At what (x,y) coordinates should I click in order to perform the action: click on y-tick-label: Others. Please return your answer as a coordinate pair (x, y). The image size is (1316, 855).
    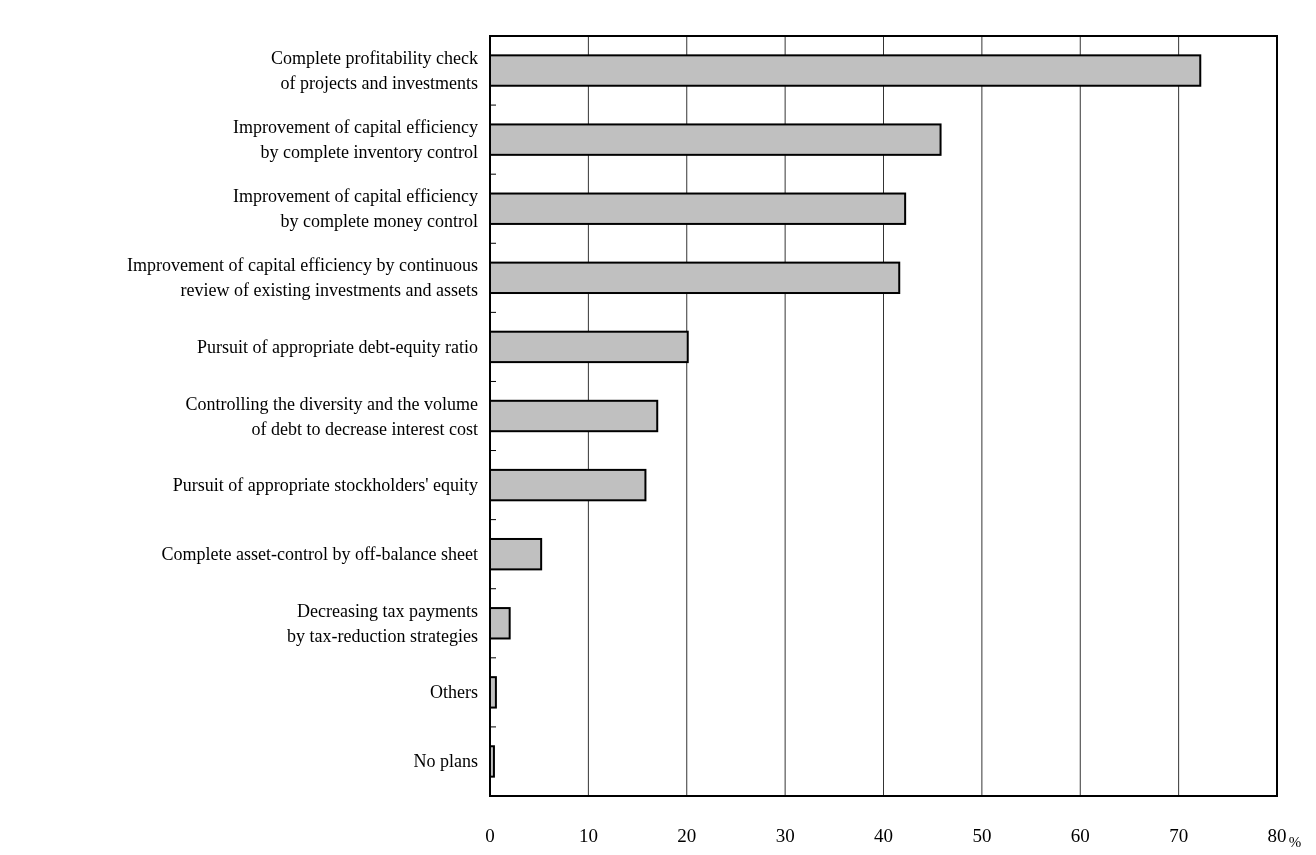
    Looking at the image, I should click on (454, 692).